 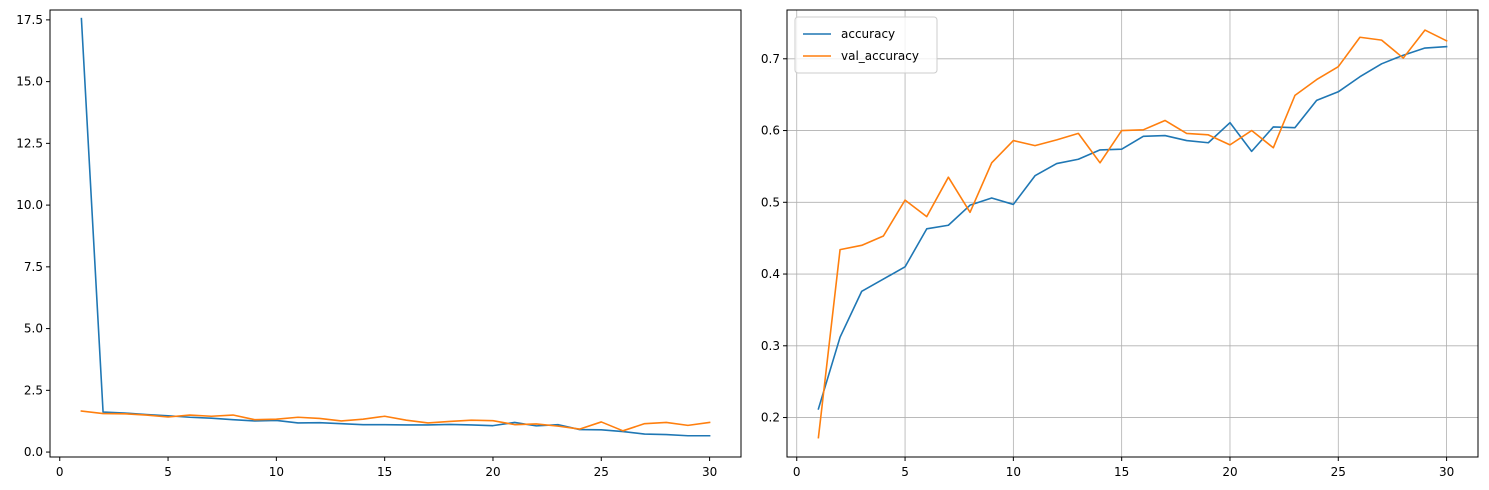 I want to click on y-tick-label: 0.0, so click(x=33, y=452).